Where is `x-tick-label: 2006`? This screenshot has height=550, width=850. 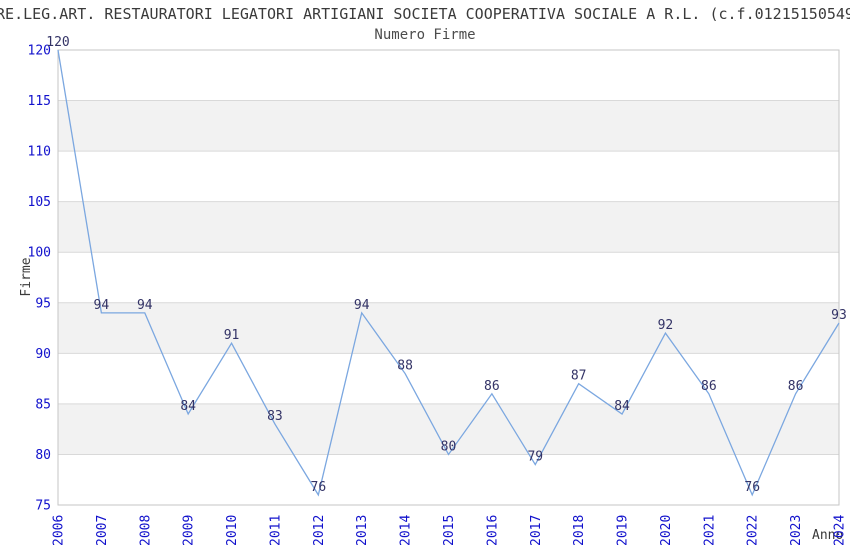 x-tick-label: 2006 is located at coordinates (59, 530).